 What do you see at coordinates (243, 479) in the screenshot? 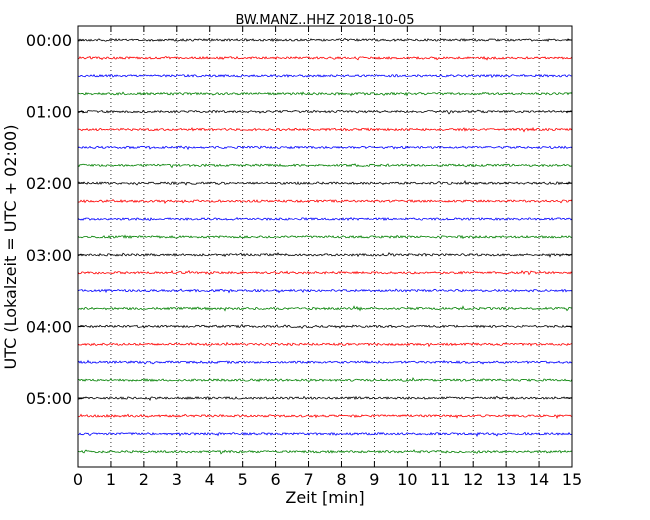
I see `x-tick-label: 5` at bounding box center [243, 479].